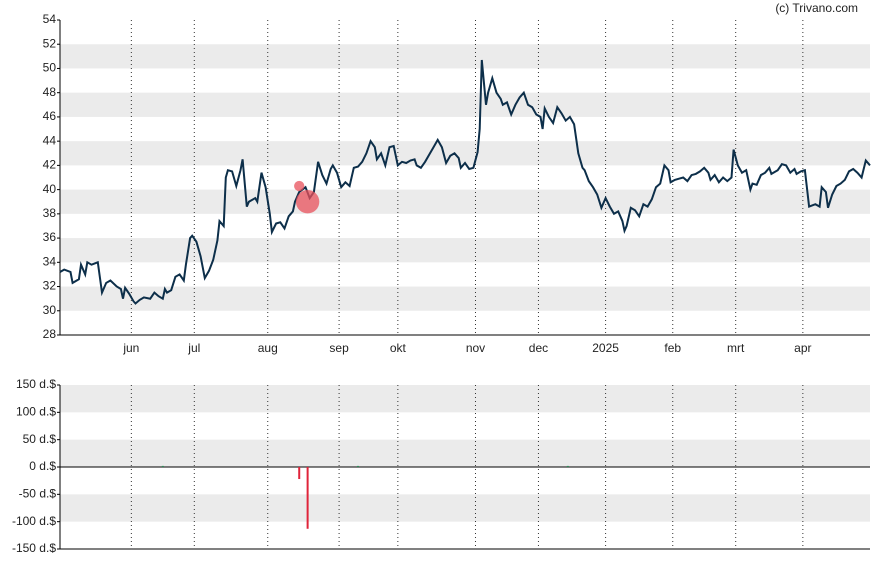 The image size is (888, 570). I want to click on y-tick-label: 100 d.$, so click(36, 412).